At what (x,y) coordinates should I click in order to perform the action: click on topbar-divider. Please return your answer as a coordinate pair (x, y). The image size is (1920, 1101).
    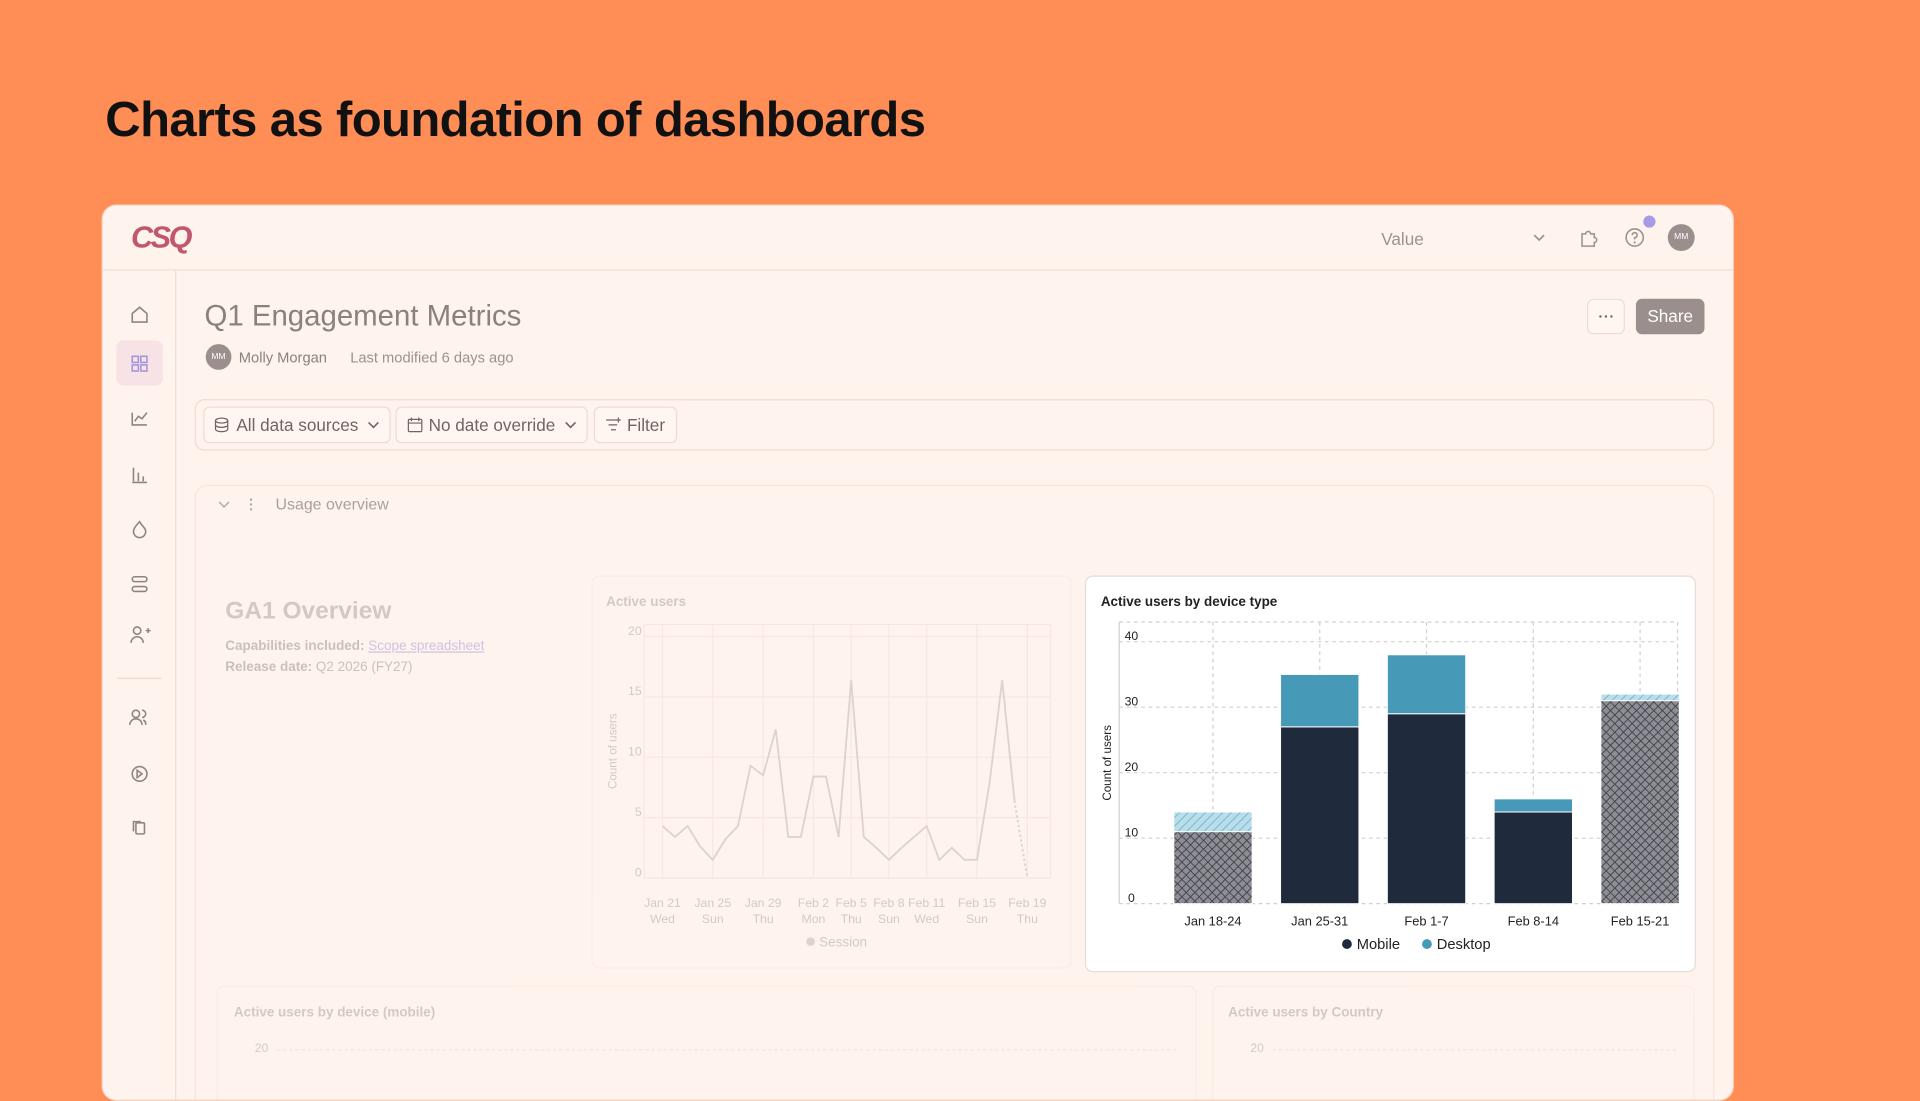
    Looking at the image, I should click on (917, 270).